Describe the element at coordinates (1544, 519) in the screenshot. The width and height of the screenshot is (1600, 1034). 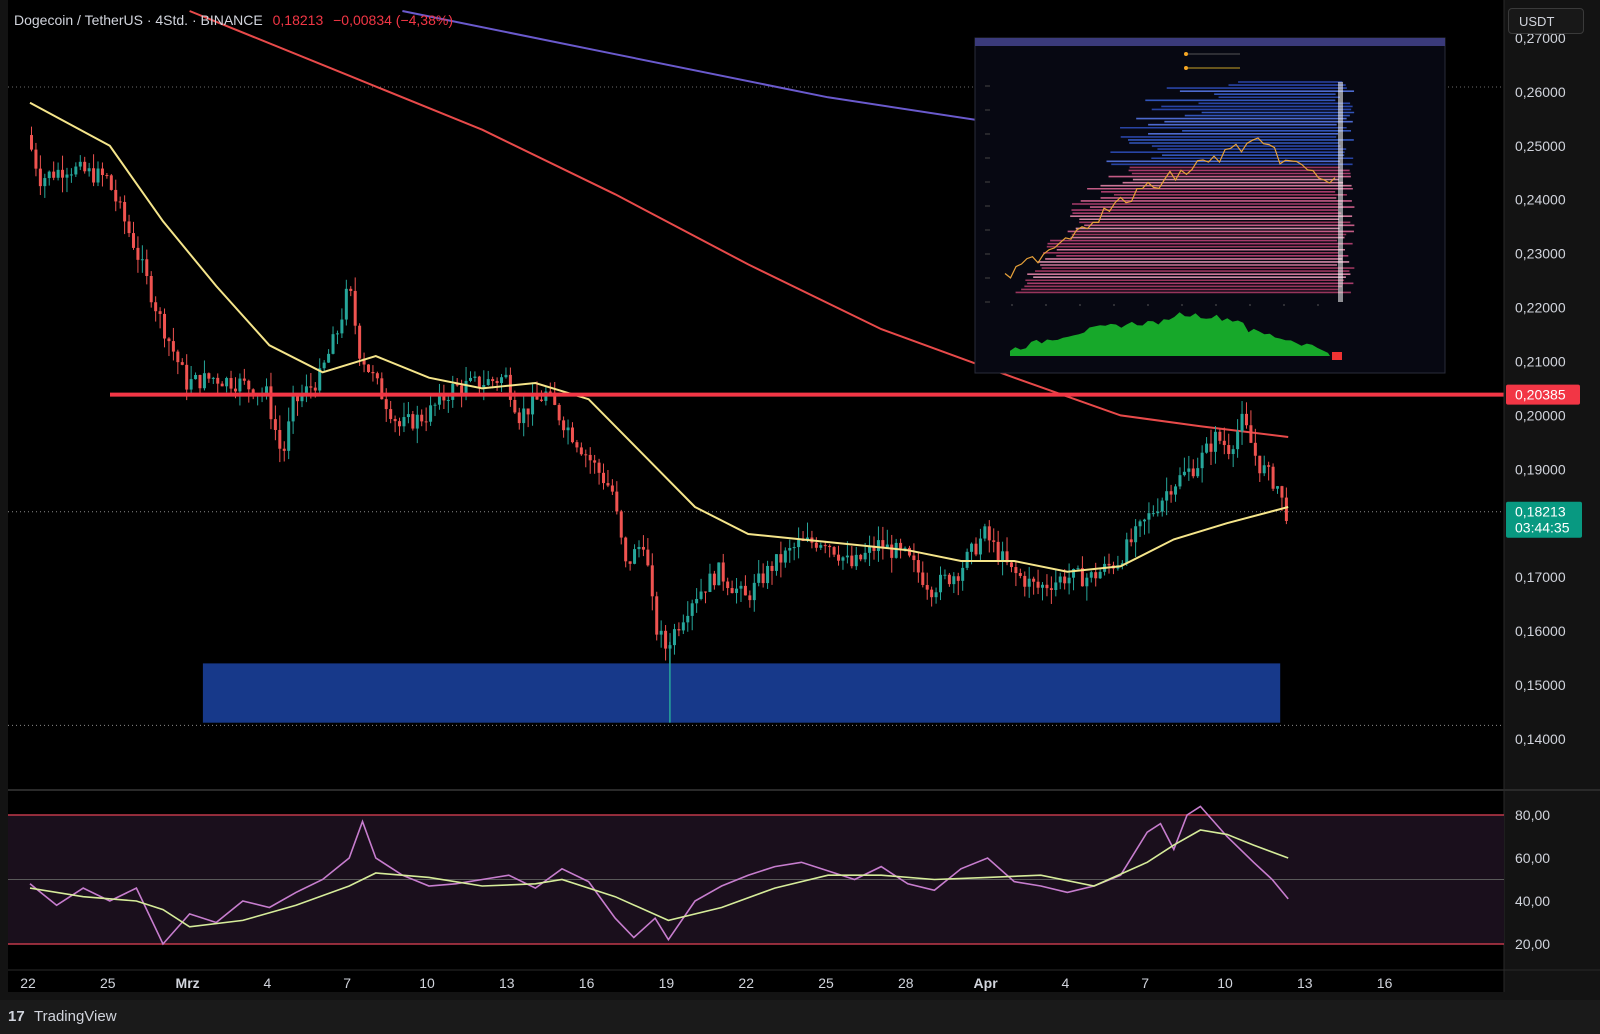
I see `current-price-tag` at that location.